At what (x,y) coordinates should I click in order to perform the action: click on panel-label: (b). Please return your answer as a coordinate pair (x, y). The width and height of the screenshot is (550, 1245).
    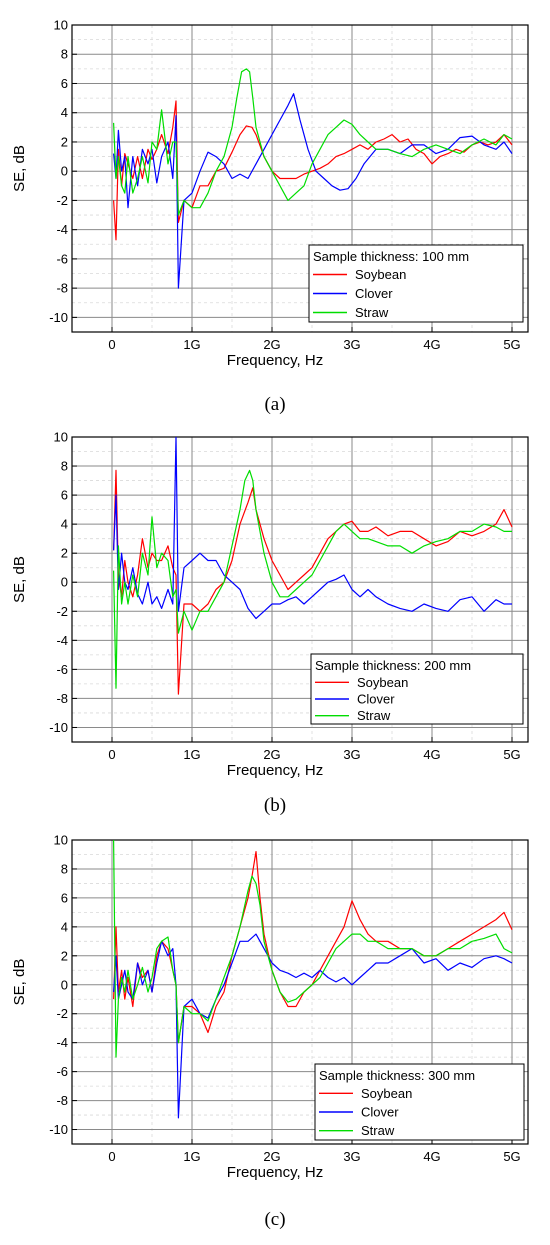
    Looking at the image, I should click on (275, 805).